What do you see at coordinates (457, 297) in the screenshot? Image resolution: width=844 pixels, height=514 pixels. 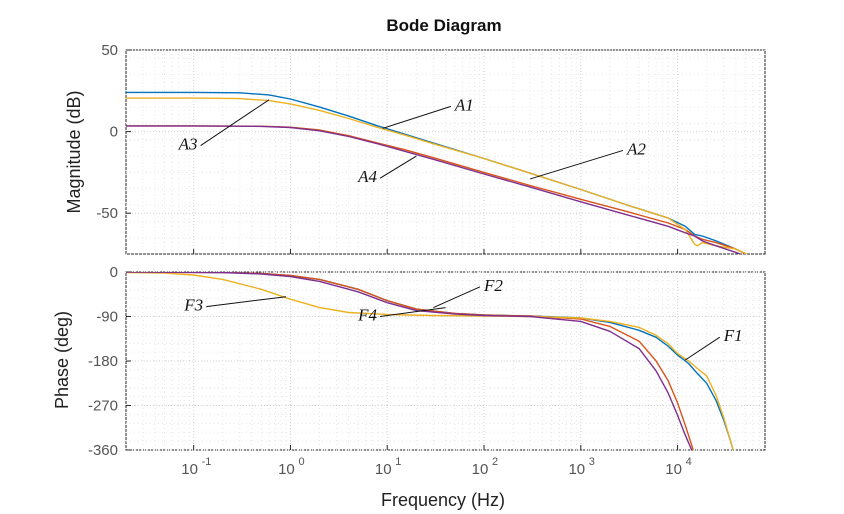 I see `annotation-leader-F2` at bounding box center [457, 297].